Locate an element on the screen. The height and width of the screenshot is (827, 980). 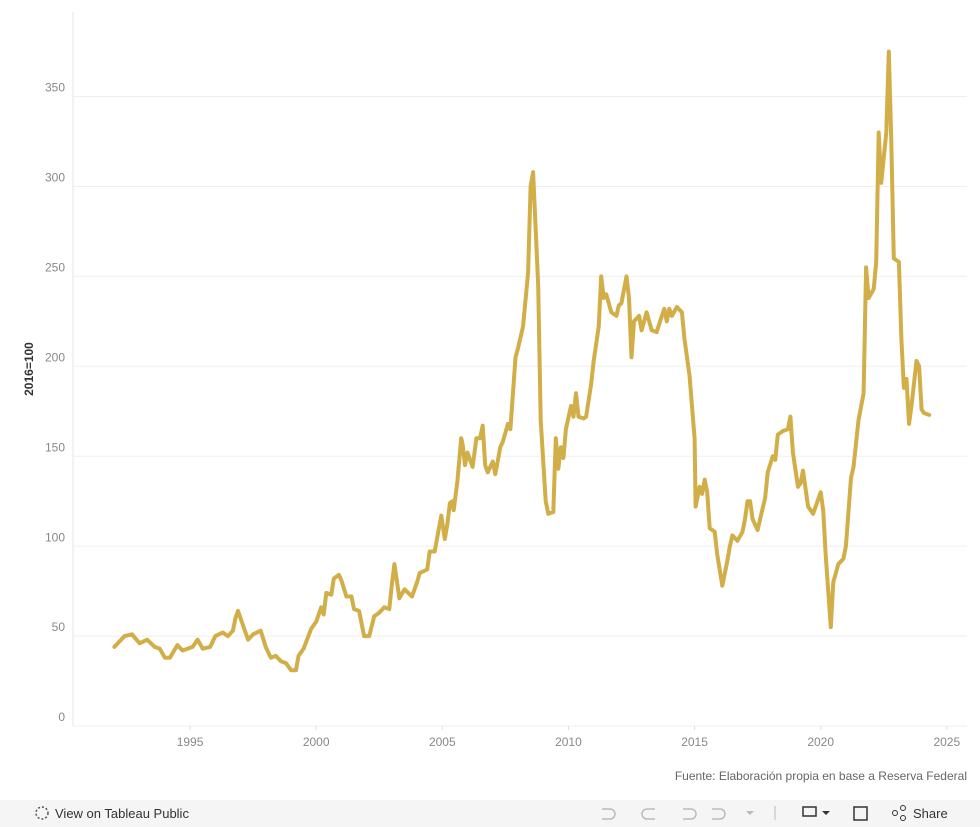
x-tick-label: 2015 is located at coordinates (694, 742).